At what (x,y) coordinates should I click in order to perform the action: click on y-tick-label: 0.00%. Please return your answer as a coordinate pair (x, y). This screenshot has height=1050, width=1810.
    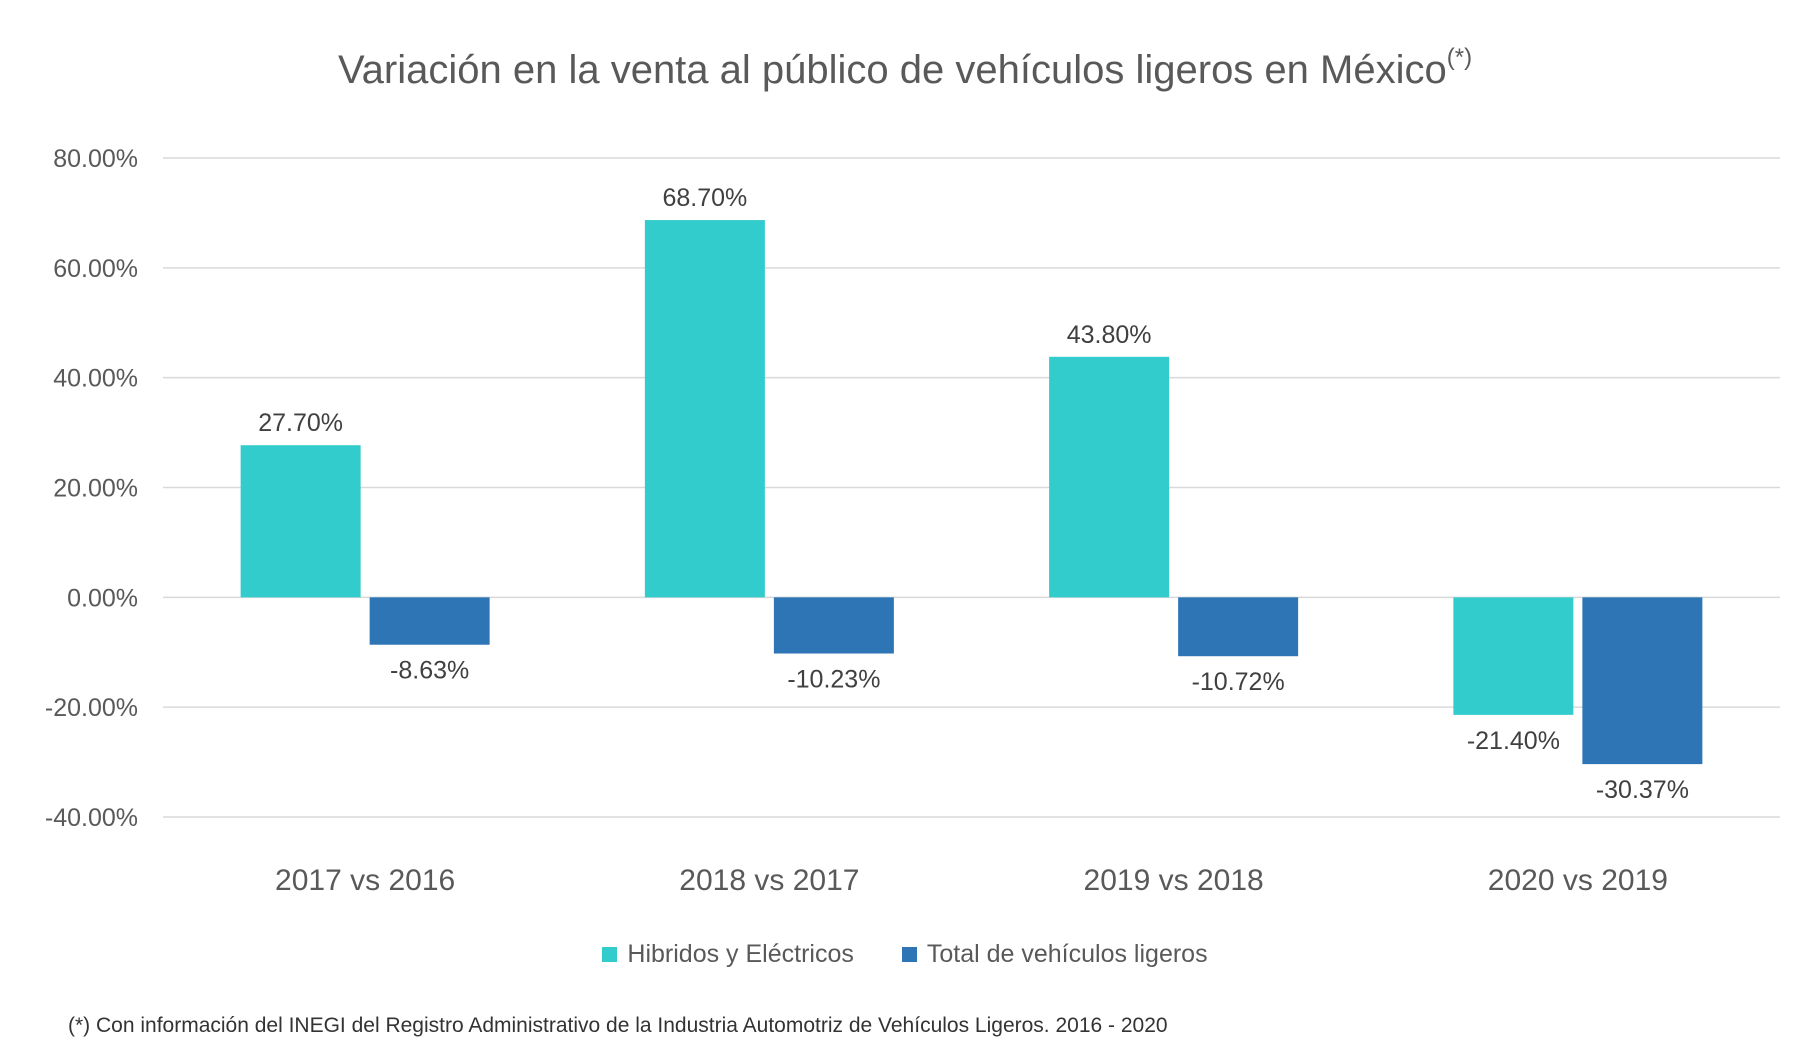
    Looking at the image, I should click on (102, 598).